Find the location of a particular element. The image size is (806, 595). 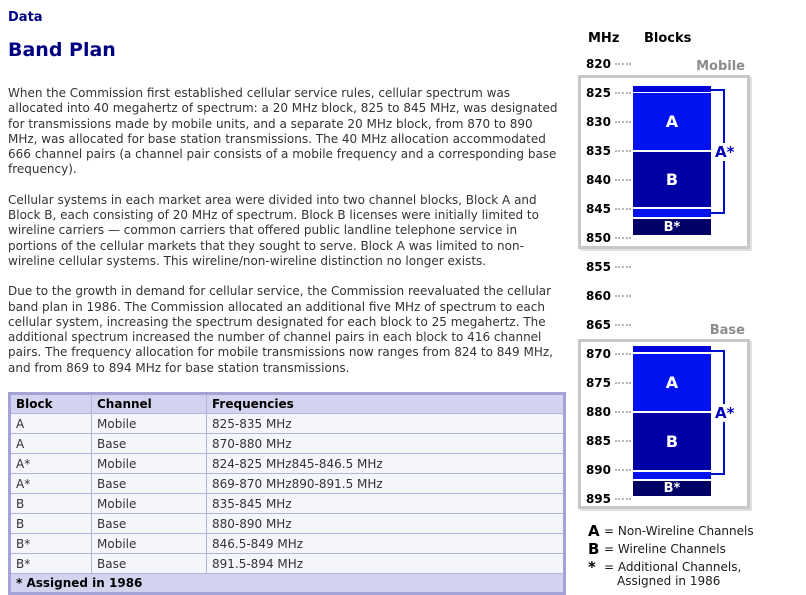

cell-frequencies: 869-870 MHz890-891.5 MHz is located at coordinates (385, 484).